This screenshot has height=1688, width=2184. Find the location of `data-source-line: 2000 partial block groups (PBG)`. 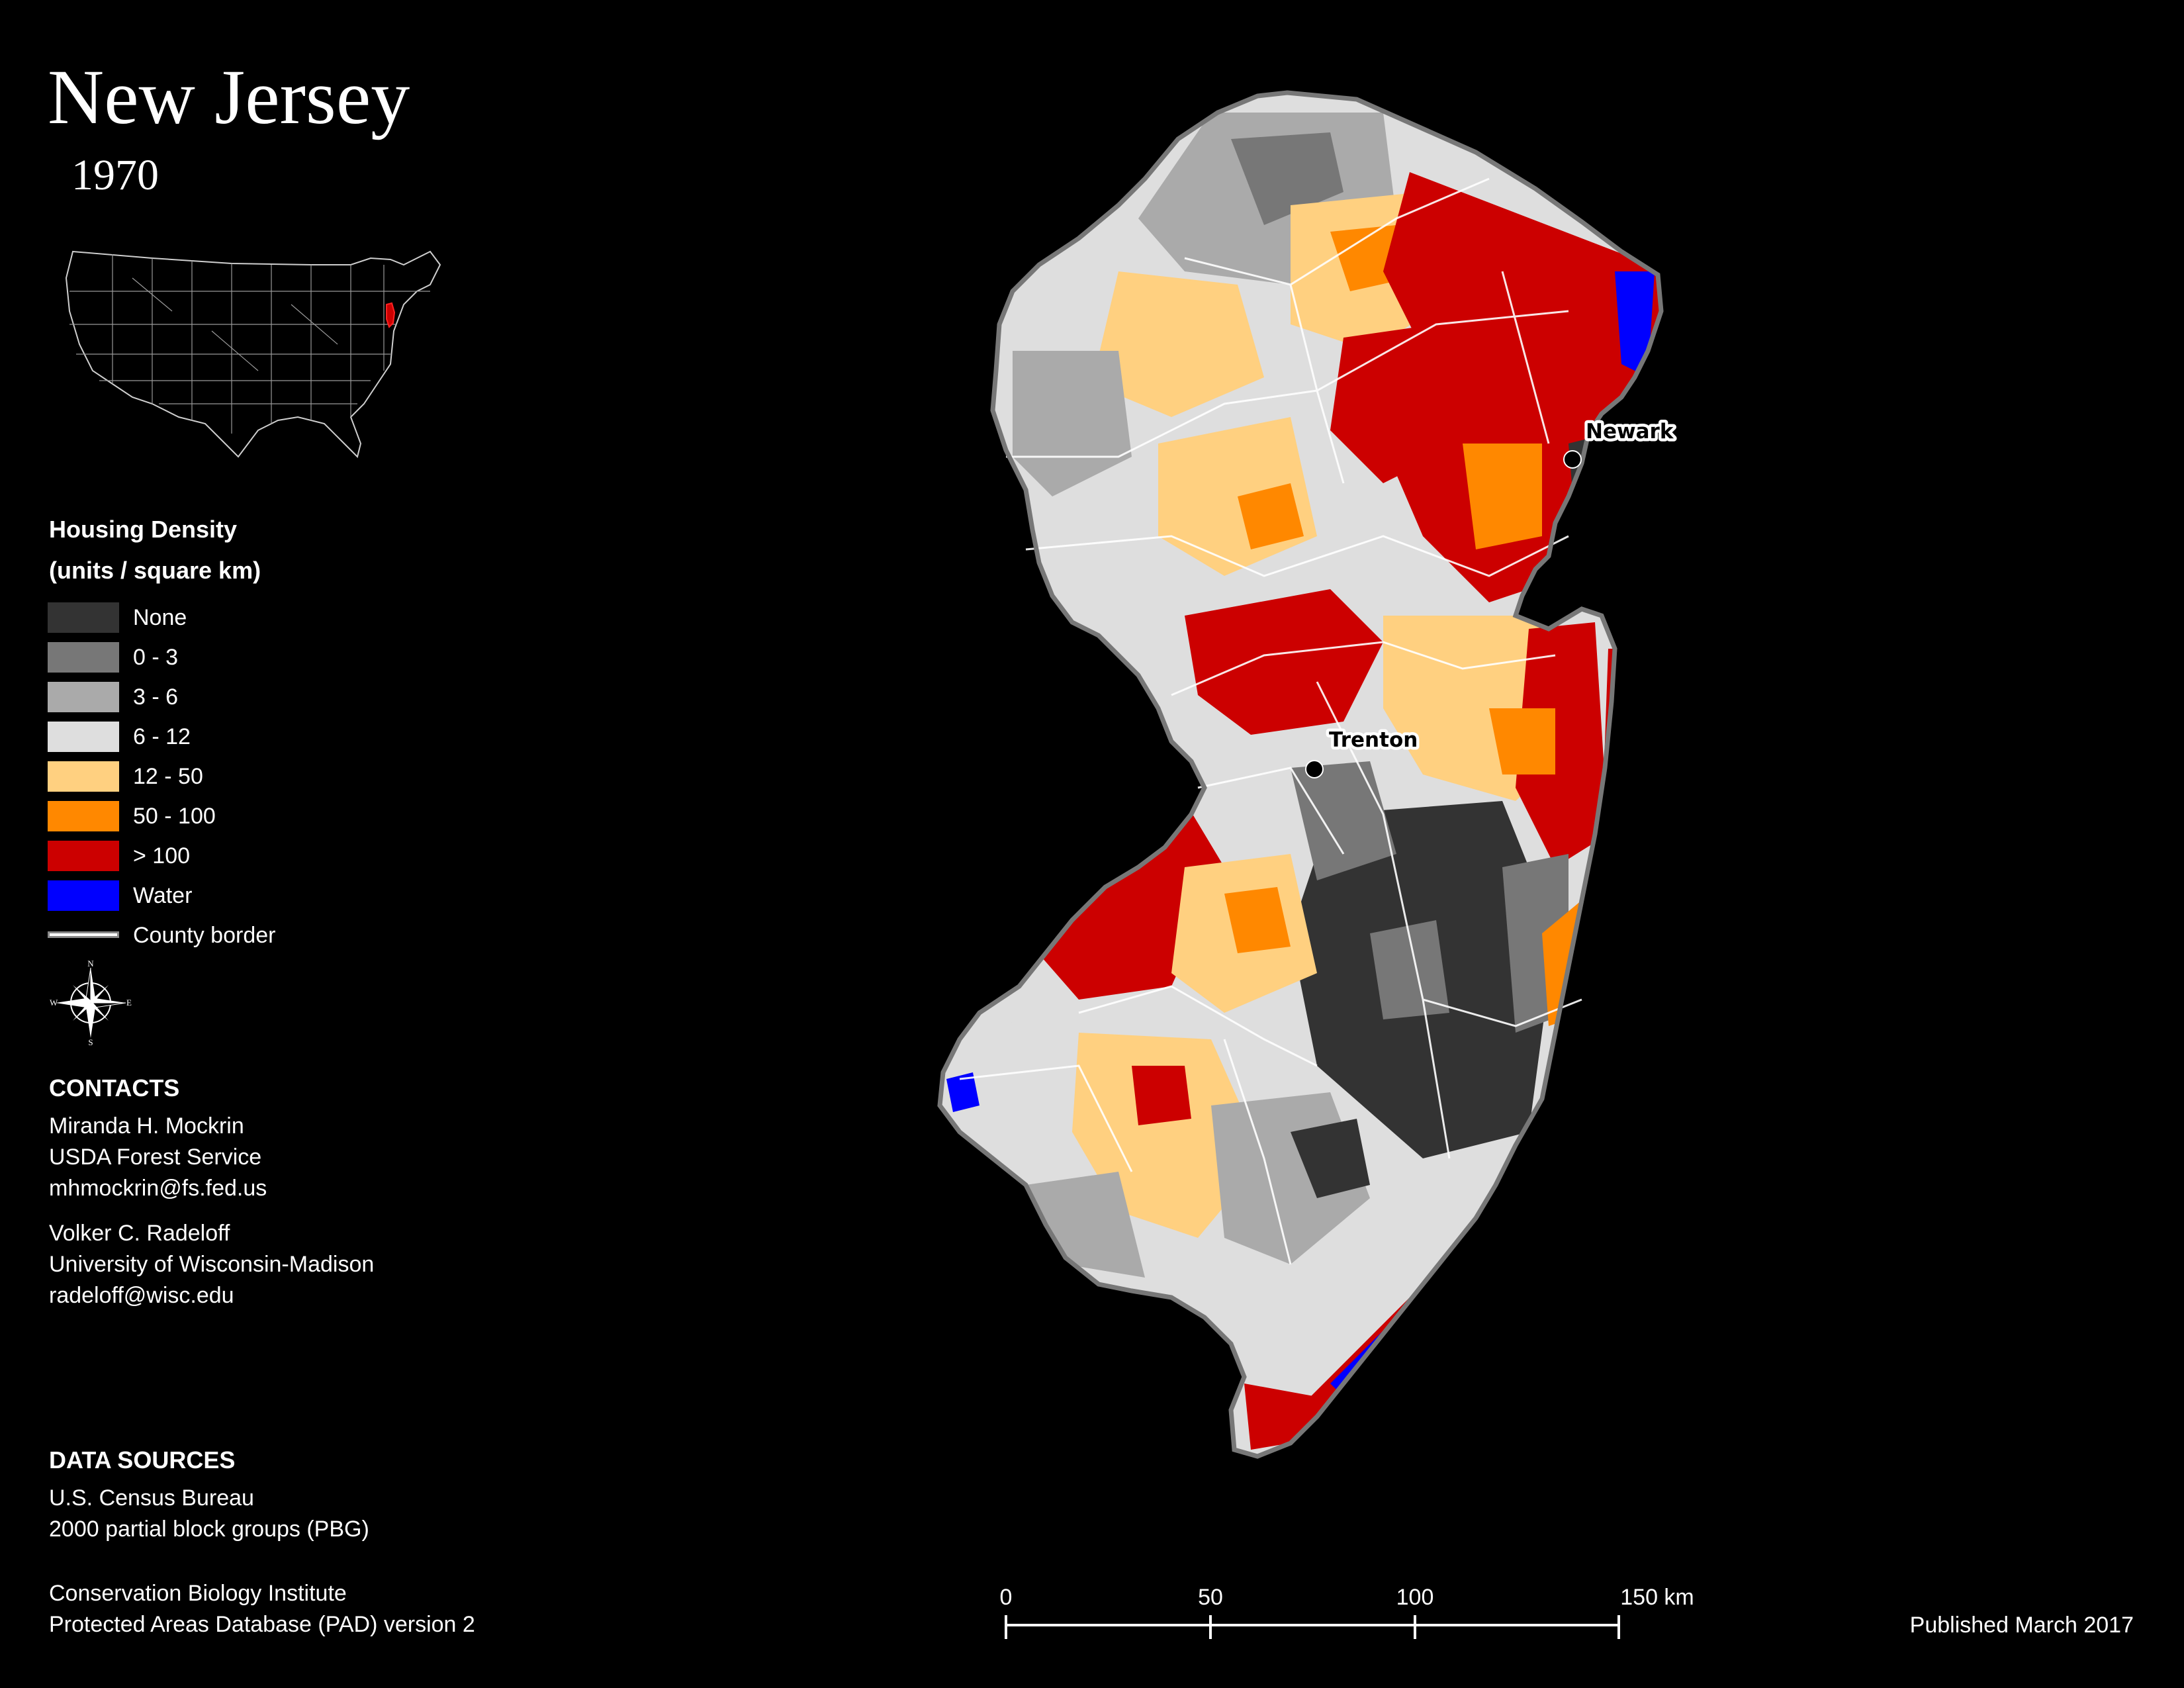

data-source-line: 2000 partial block groups (PBG) is located at coordinates (209, 1529).